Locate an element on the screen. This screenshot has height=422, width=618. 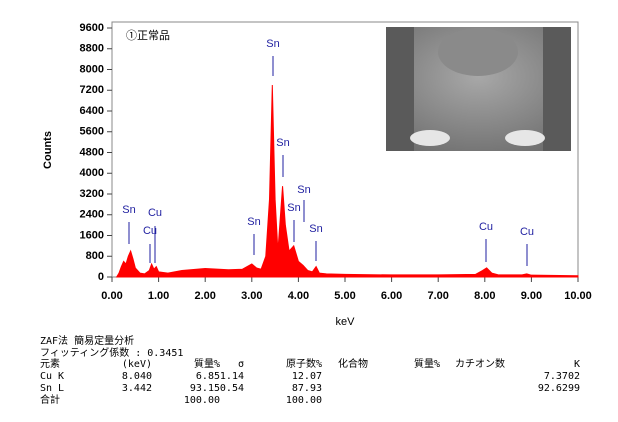
table-header: 原子数% is located at coordinates (304, 363).